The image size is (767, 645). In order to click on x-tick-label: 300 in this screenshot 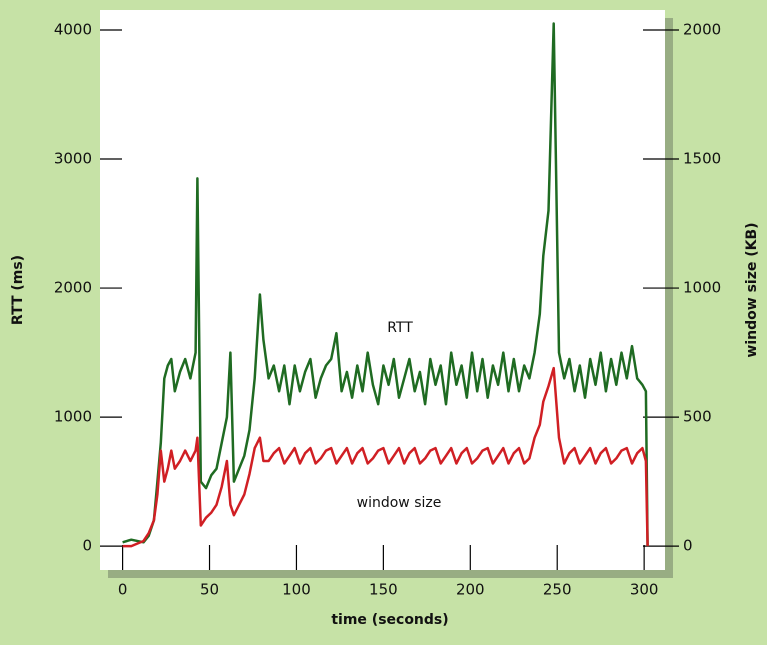, I will do `click(644, 590)`.